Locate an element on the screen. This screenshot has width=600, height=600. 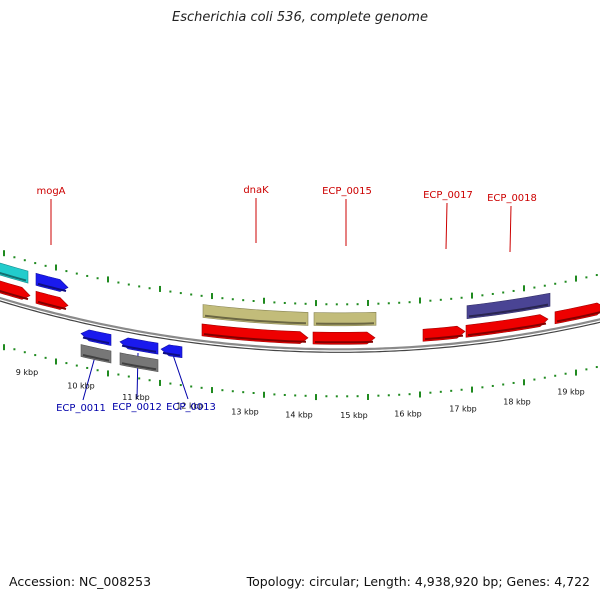
feature-label: ECP_0013 is located at coordinates (191, 407).